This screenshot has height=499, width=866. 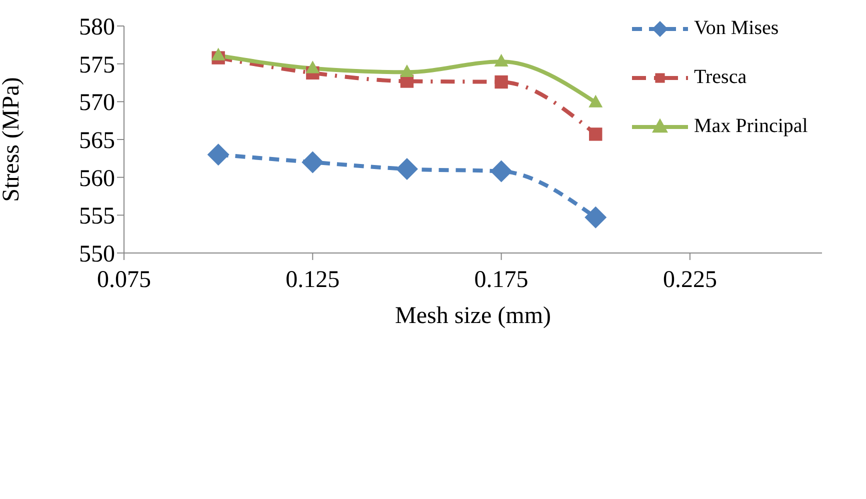 What do you see at coordinates (97, 255) in the screenshot?
I see `y-tick-label: 550` at bounding box center [97, 255].